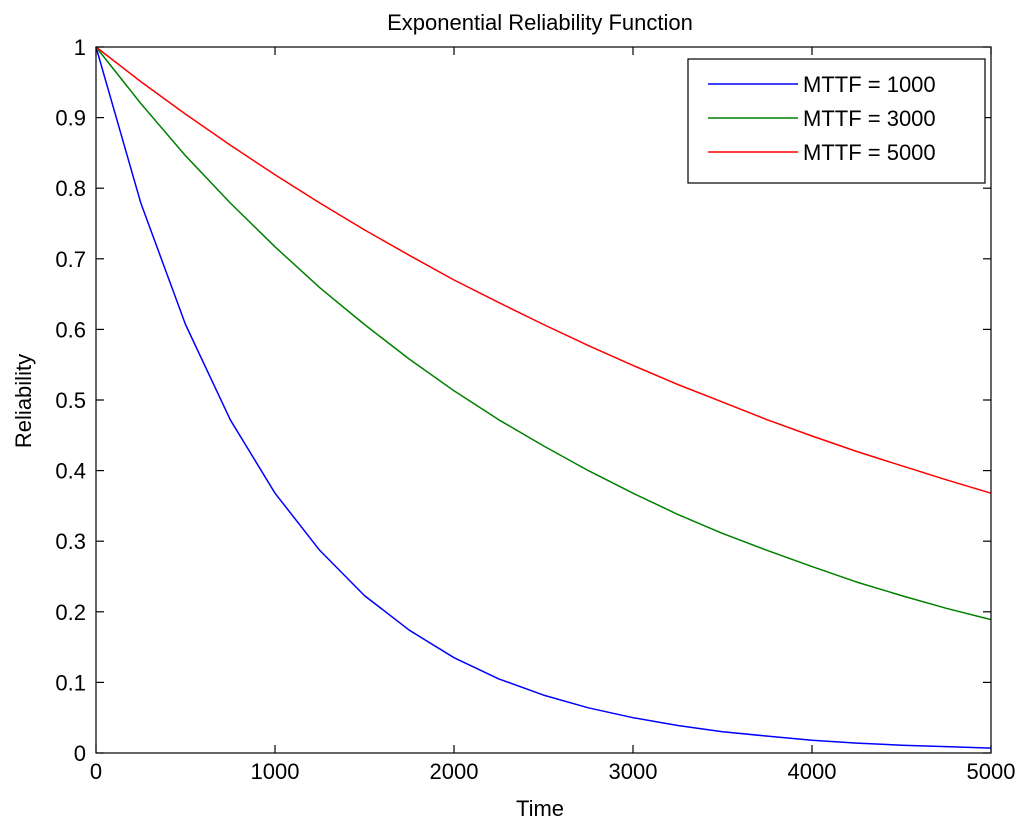 The height and width of the screenshot is (830, 1023). Describe the element at coordinates (80, 753) in the screenshot. I see `y-tick-label: 0` at that location.